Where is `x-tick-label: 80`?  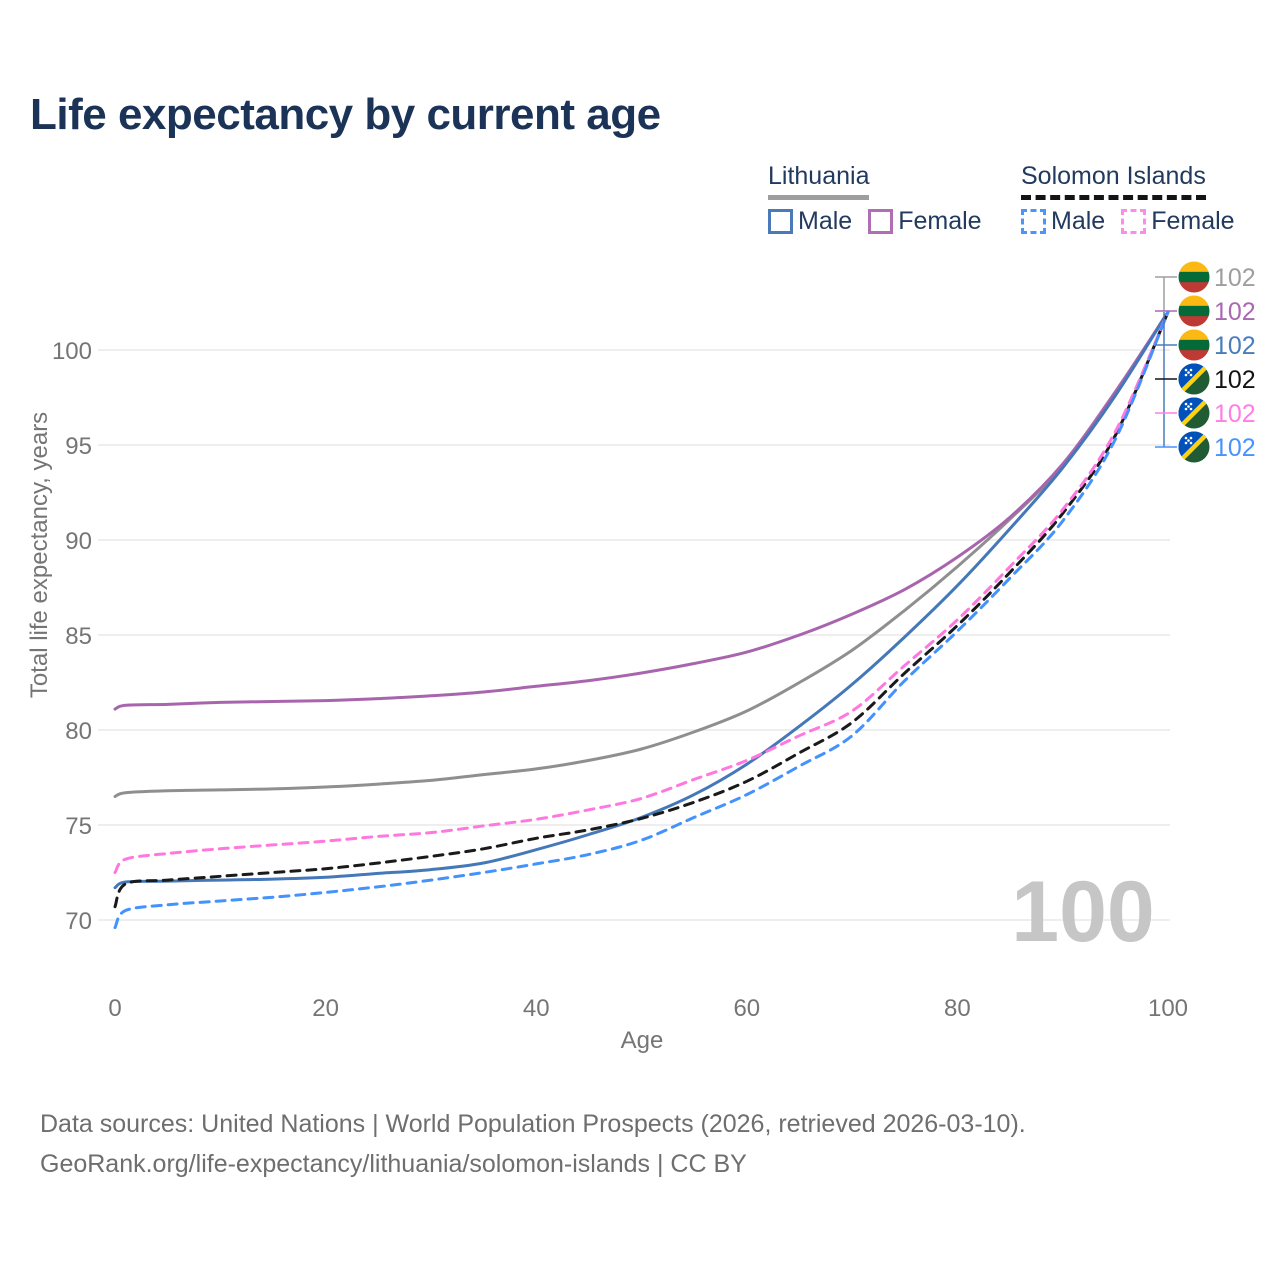
x-tick-label: 80 is located at coordinates (957, 1008).